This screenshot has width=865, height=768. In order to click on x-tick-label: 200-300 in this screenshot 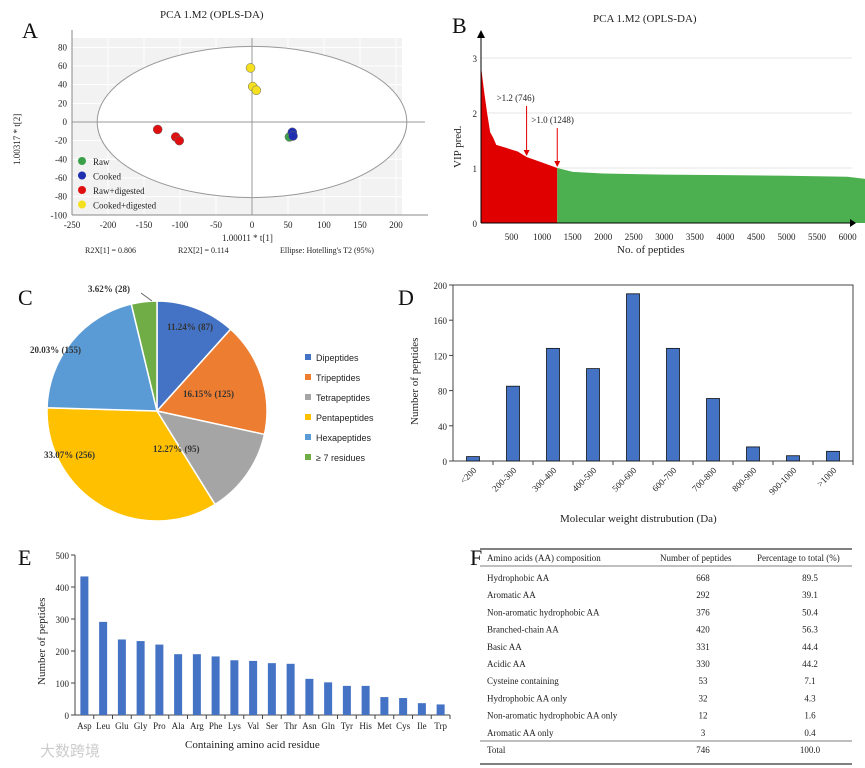, I will do `click(504, 479)`.